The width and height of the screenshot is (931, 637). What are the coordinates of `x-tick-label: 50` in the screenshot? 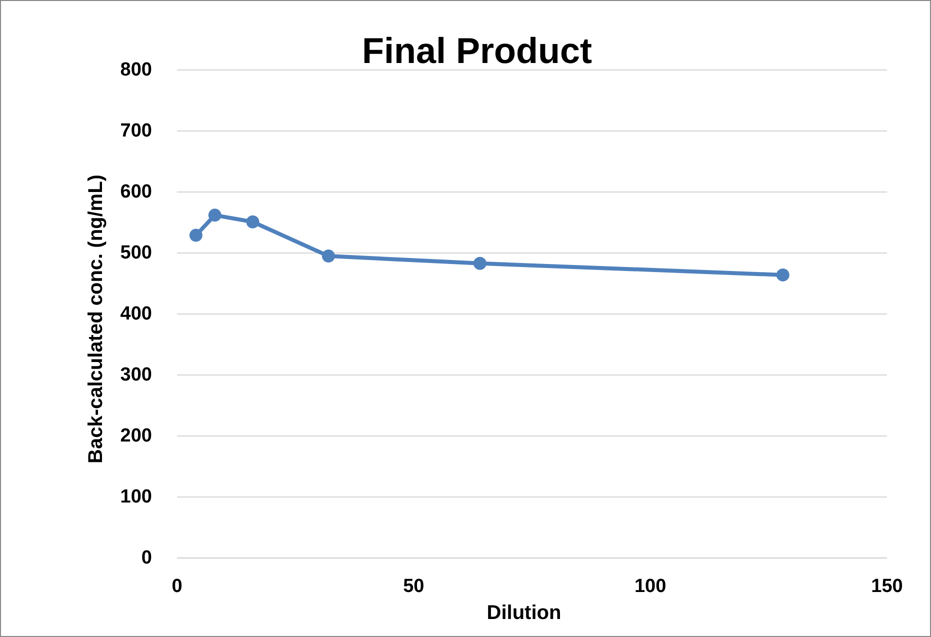 It's located at (413, 586).